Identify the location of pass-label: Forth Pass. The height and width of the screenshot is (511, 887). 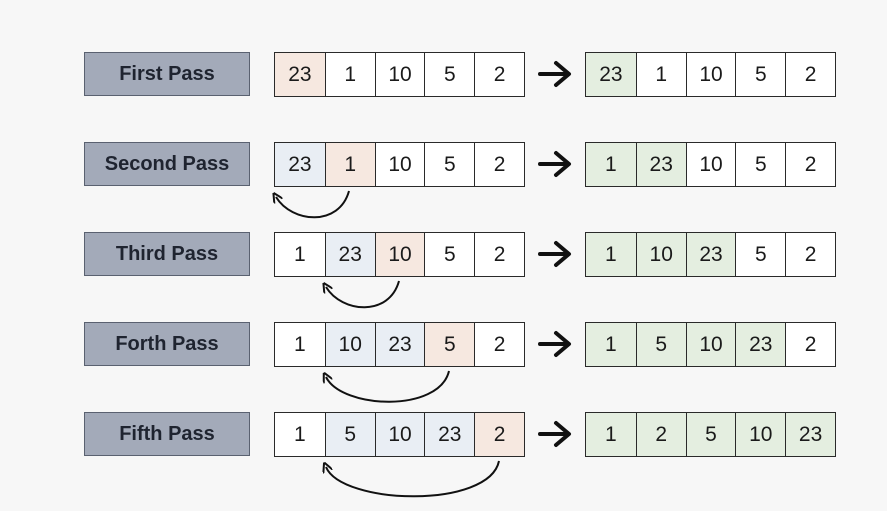
(167, 344).